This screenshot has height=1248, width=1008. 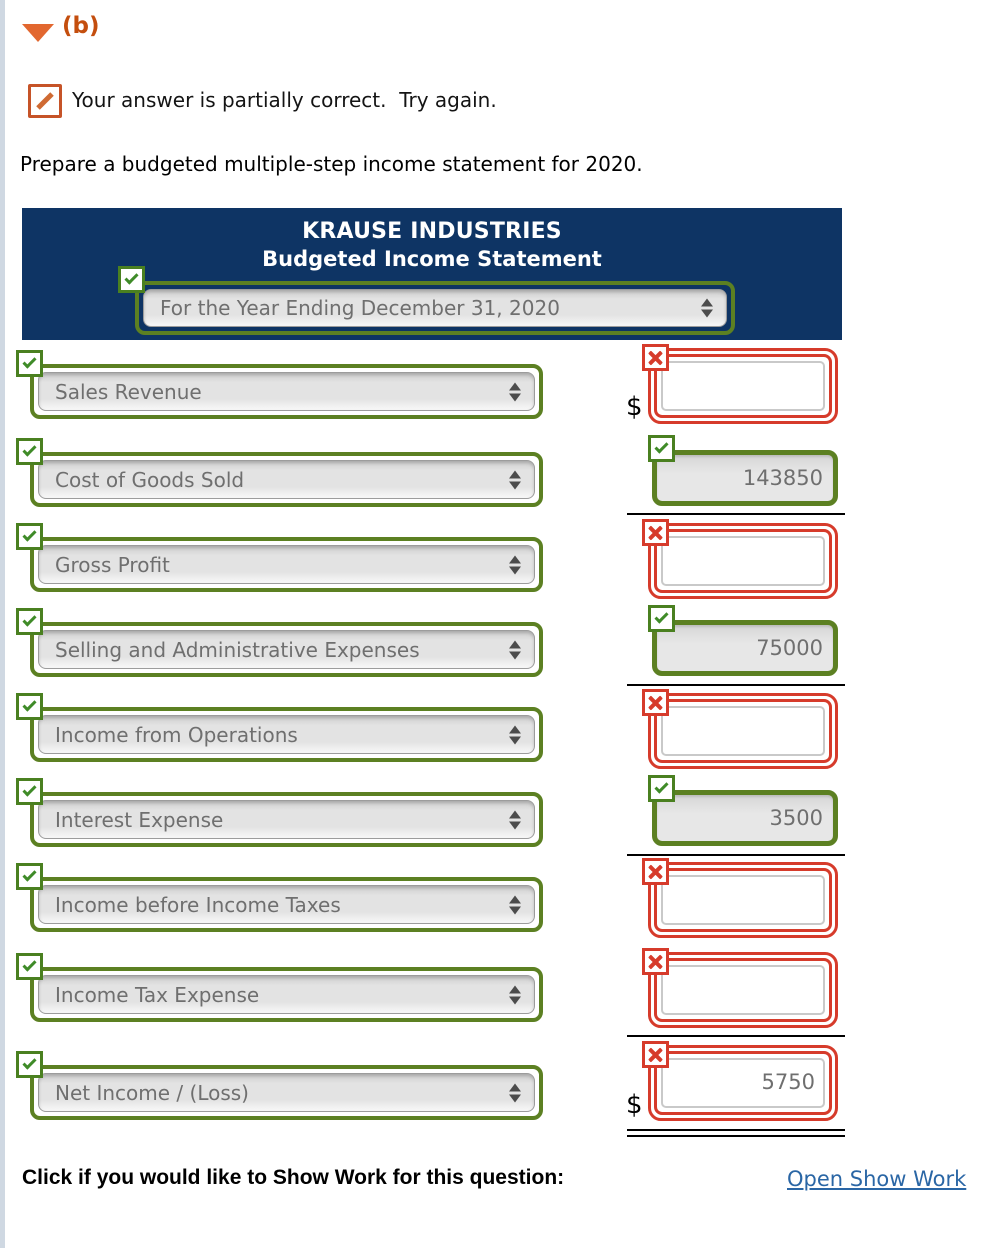 What do you see at coordinates (745, 648) in the screenshot?
I see `amount-input-selling-admin-expenses: 75000` at bounding box center [745, 648].